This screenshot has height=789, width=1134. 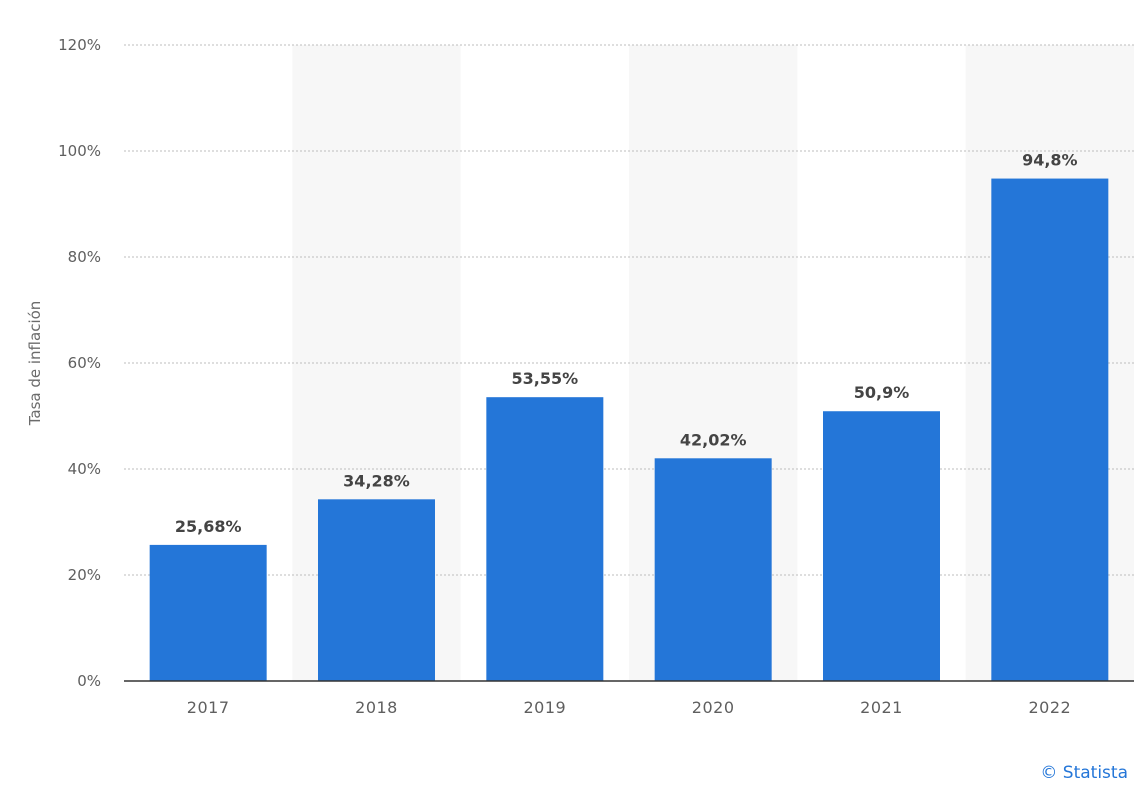 I want to click on y-tick-label-60: 60%, so click(x=84, y=363).